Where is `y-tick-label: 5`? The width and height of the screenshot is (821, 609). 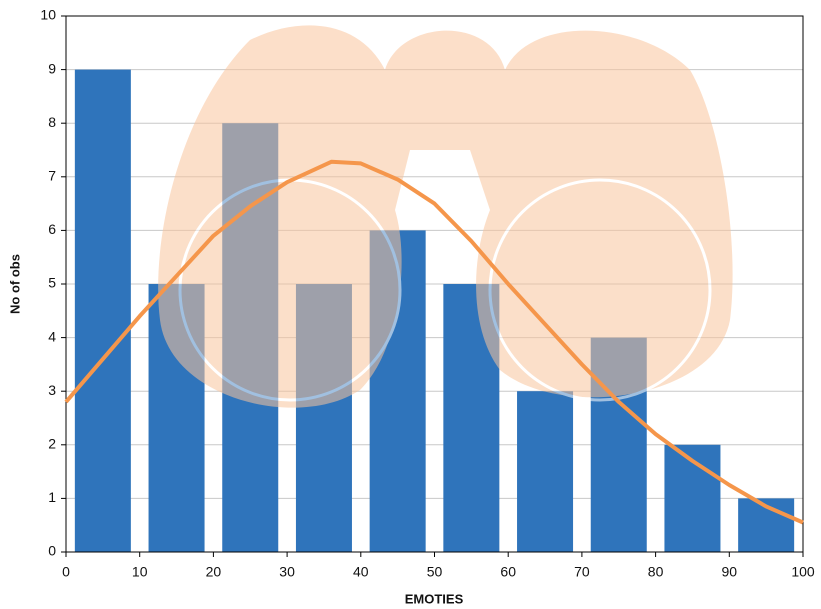 y-tick-label: 5 is located at coordinates (52, 283).